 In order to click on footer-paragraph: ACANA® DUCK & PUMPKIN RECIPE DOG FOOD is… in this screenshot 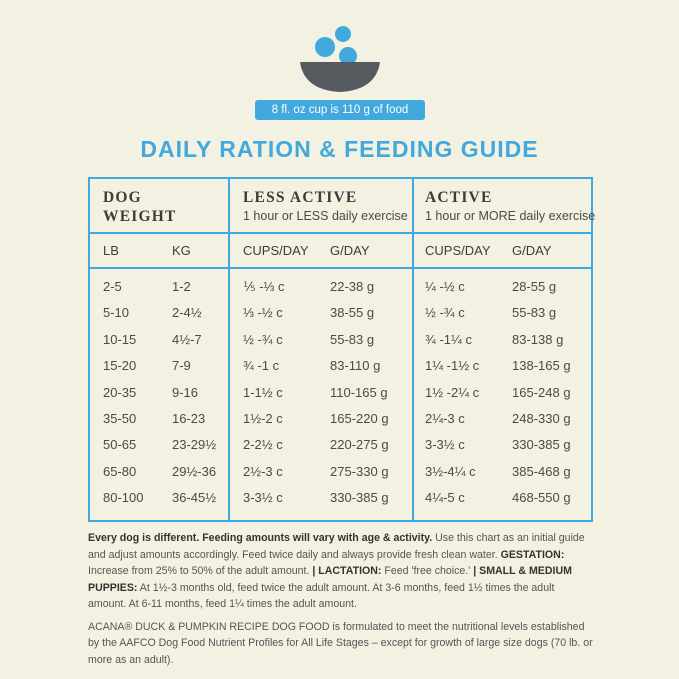, I will do `click(340, 644)`.